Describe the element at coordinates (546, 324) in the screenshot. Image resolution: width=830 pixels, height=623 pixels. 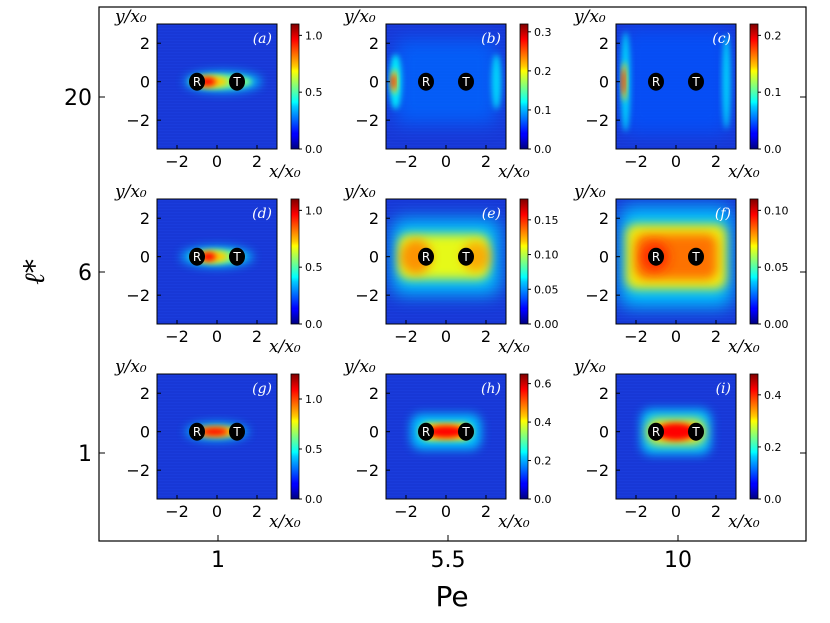
I see `colorbar-tick-label: 0.00` at that location.